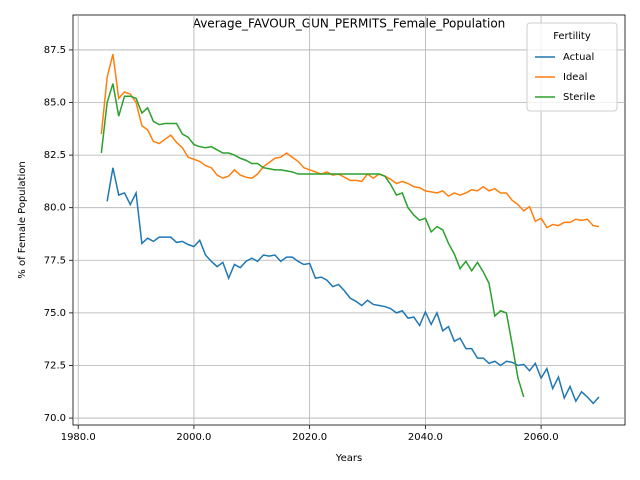  I want to click on y-tick-label: 80.0, so click(55, 208).